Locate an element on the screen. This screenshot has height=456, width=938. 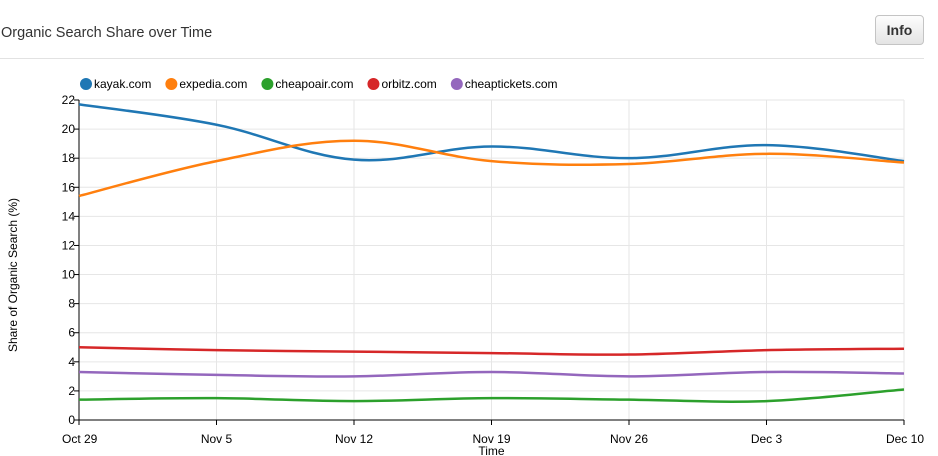
series-line-cheaptickets-com is located at coordinates (491, 374).